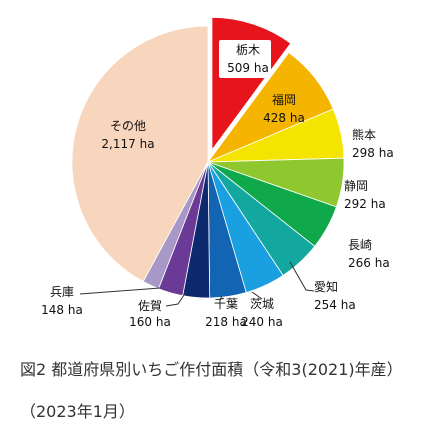 This screenshot has width=430, height=430. What do you see at coordinates (284, 99) in the screenshot?
I see `slice-name-1: 福岡` at bounding box center [284, 99].